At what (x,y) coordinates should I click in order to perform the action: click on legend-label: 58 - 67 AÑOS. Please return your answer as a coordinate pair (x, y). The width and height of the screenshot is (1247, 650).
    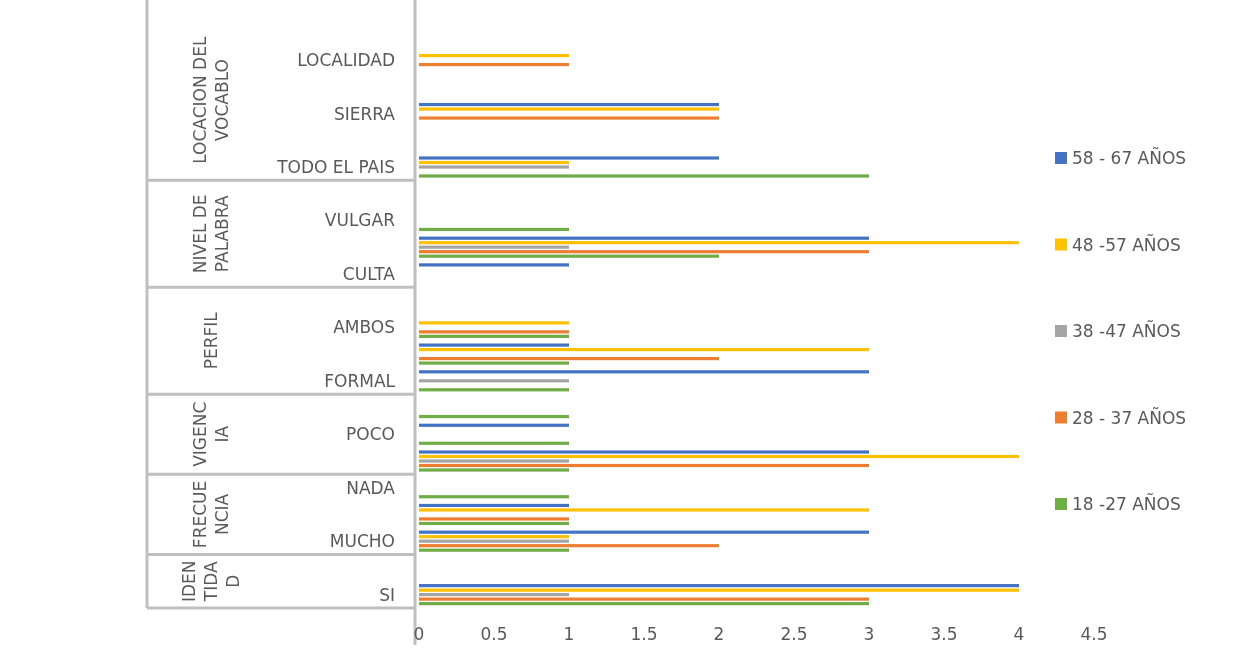
    Looking at the image, I should click on (1129, 157).